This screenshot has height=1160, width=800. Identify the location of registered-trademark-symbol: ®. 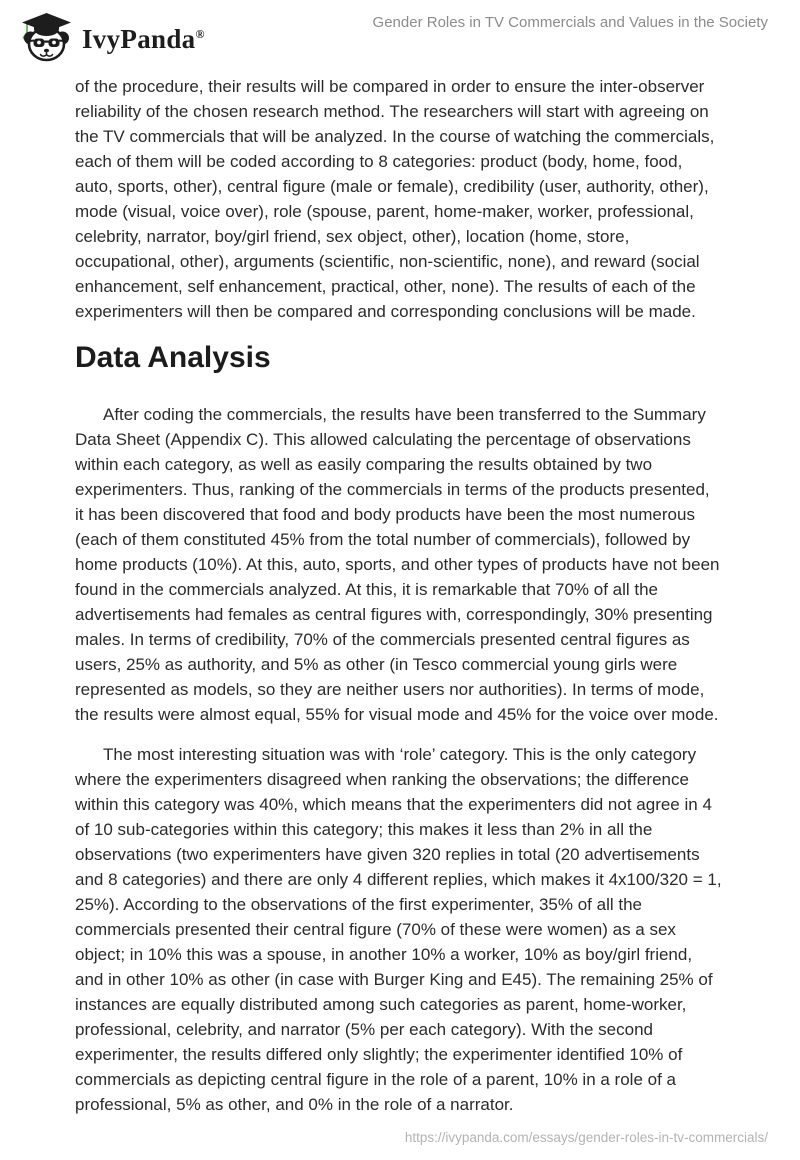
(200, 34).